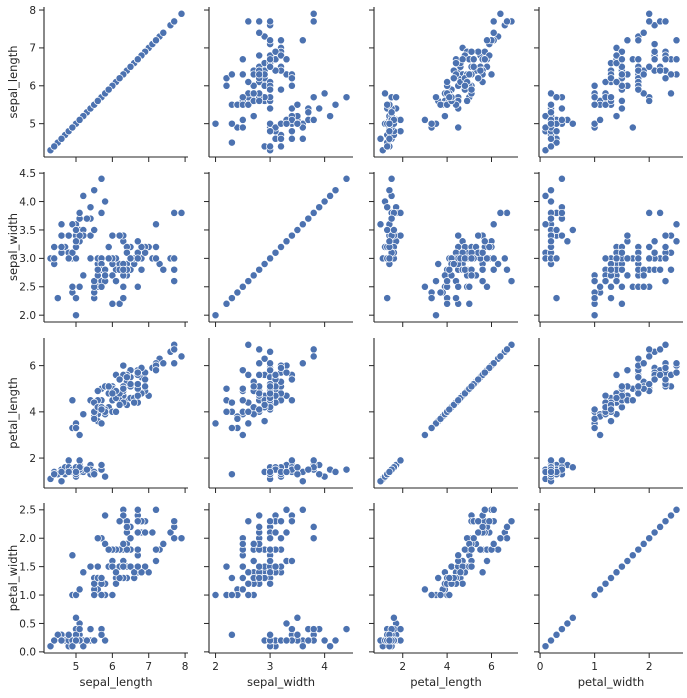 The width and height of the screenshot is (687, 698). What do you see at coordinates (491, 667) in the screenshot?
I see `x-tick-label: 6` at bounding box center [491, 667].